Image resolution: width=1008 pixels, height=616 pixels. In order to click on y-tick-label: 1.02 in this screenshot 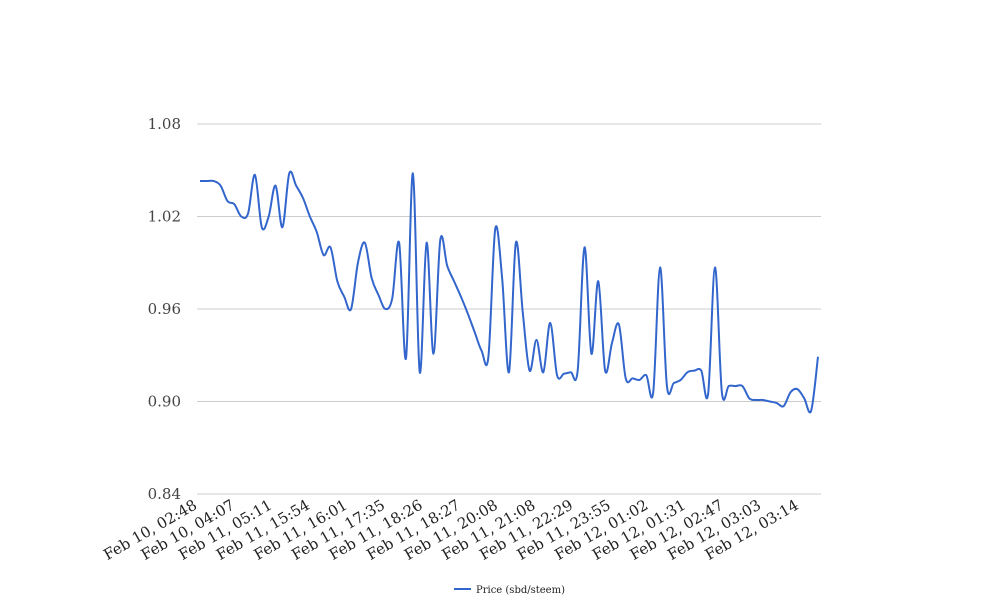, I will do `click(164, 217)`.